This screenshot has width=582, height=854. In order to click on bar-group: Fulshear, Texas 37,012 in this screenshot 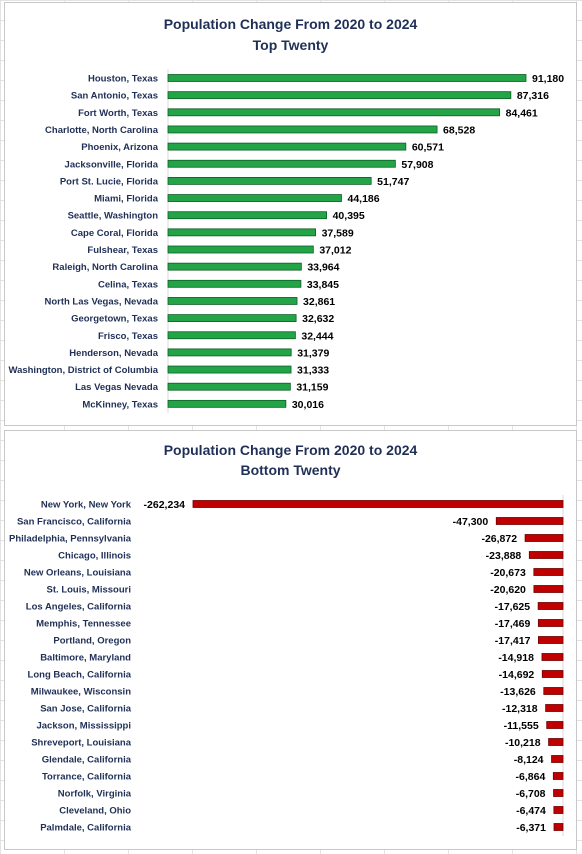, I will do `click(219, 251)`.